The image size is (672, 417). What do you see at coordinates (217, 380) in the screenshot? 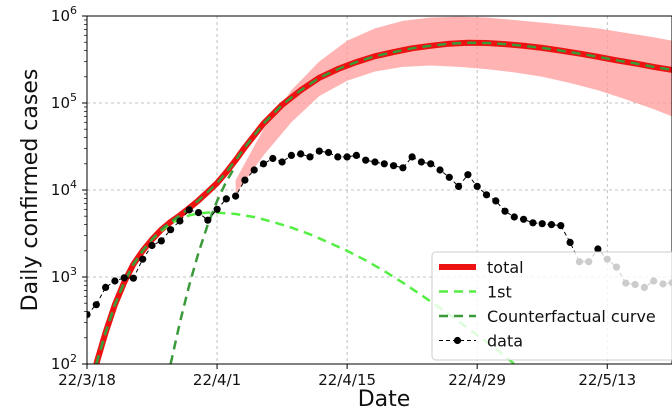
I see `x-tick-label: 22/4/1` at bounding box center [217, 380].